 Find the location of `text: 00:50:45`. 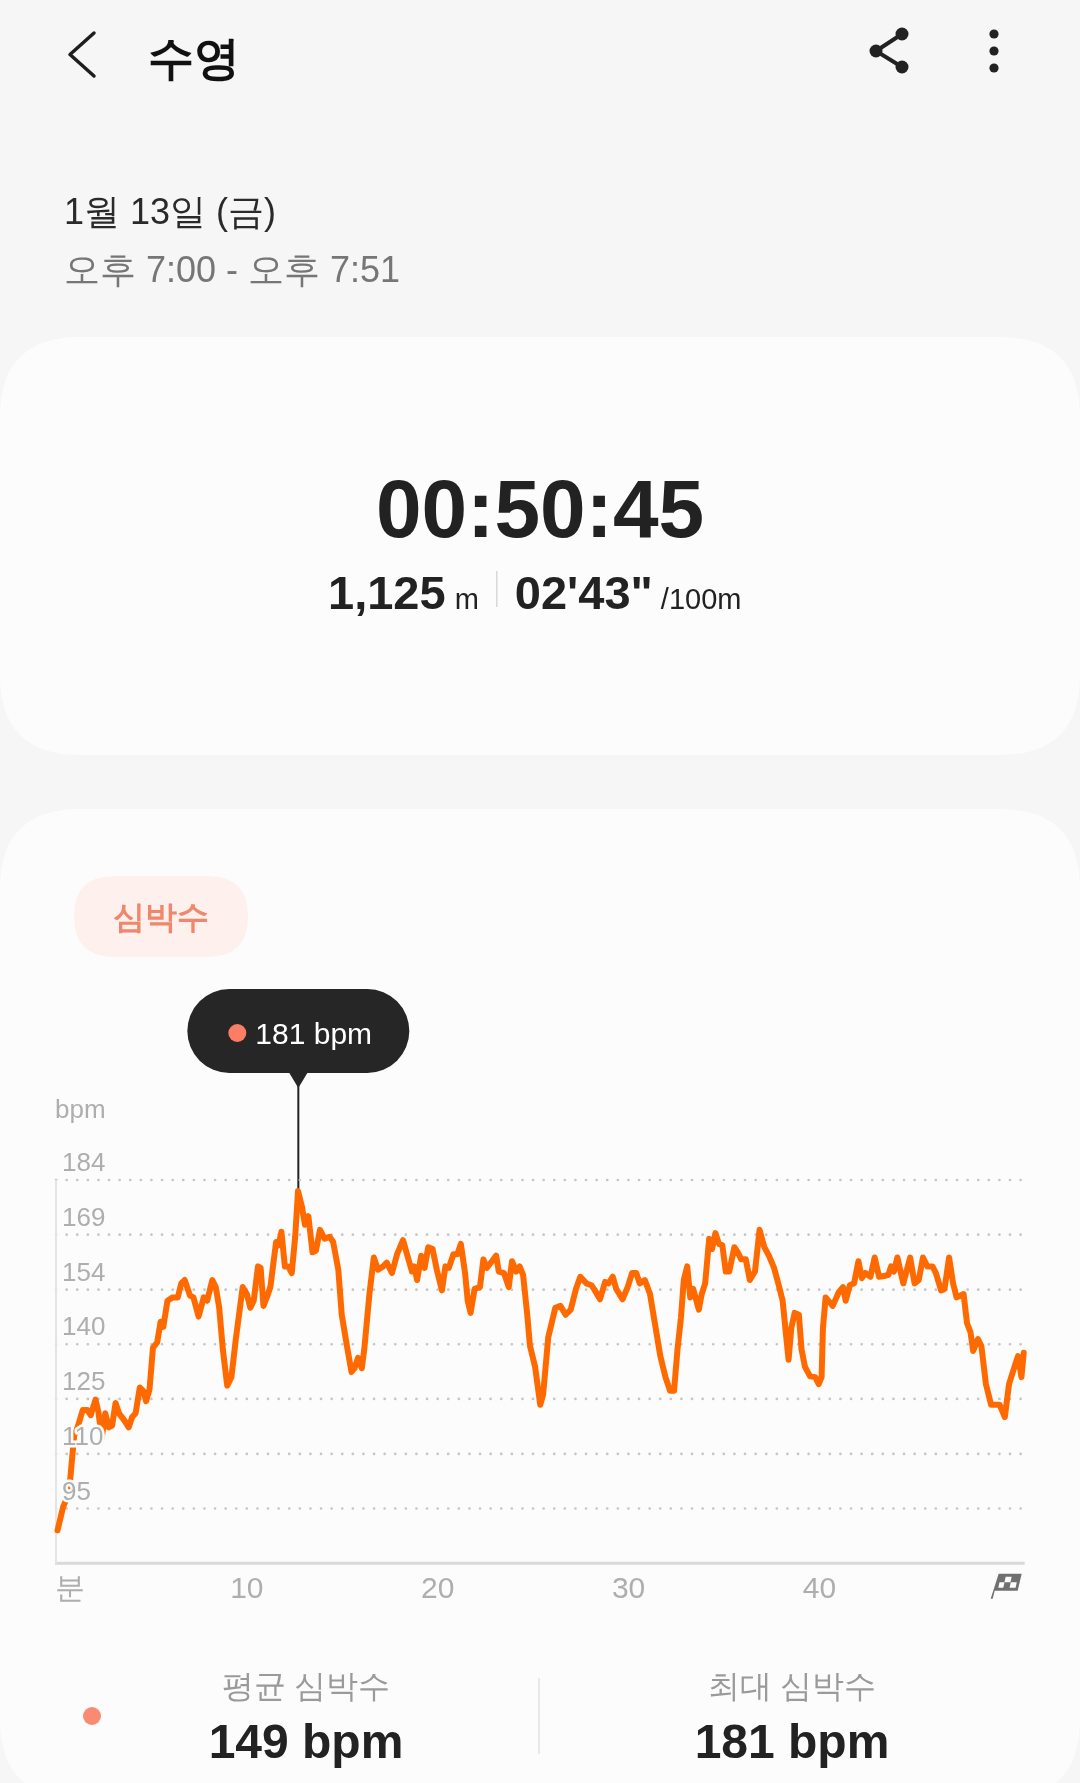

text: 00:50:45 is located at coordinates (540, 508).